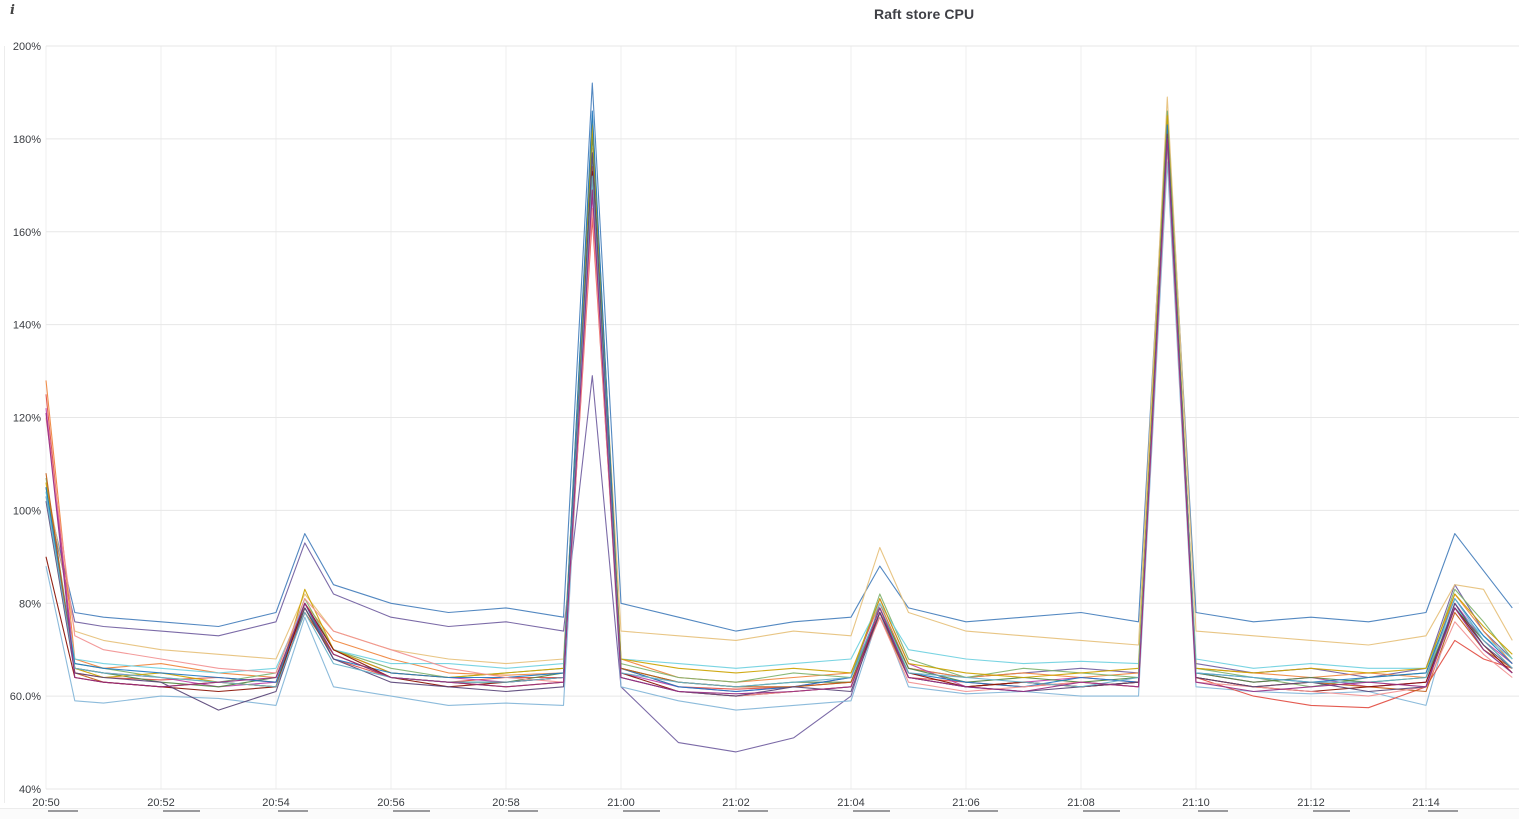 The image size is (1519, 819). What do you see at coordinates (27, 511) in the screenshot?
I see `y-axis-label: 100%` at bounding box center [27, 511].